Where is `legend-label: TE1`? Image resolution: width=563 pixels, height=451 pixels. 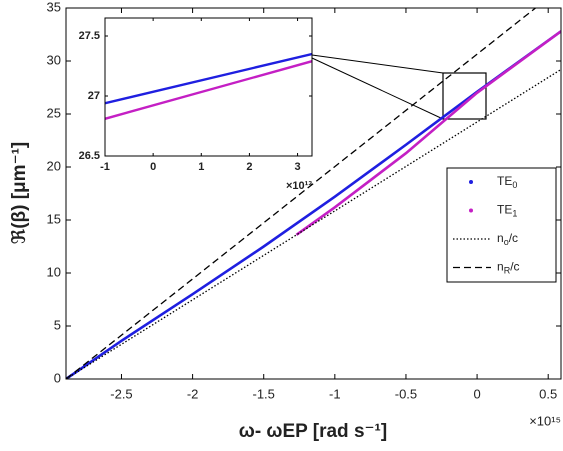 legend-label: TE1 is located at coordinates (507, 211).